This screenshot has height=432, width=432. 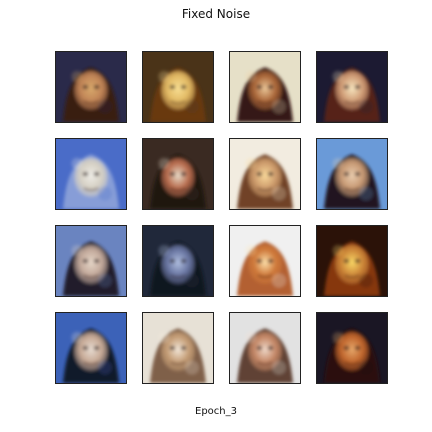 What do you see at coordinates (216, 14) in the screenshot?
I see `figure-title: Fixed Noise` at bounding box center [216, 14].